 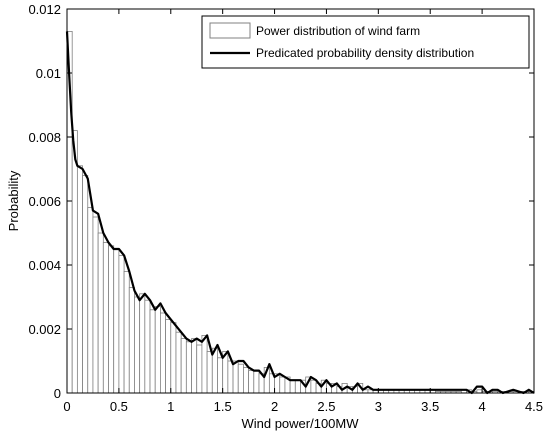 I want to click on legend-box, so click(x=365, y=42).